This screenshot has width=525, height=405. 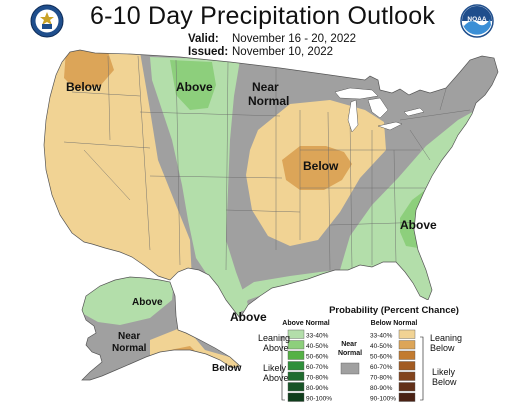 I want to click on great-lakes, so click(x=379, y=110).